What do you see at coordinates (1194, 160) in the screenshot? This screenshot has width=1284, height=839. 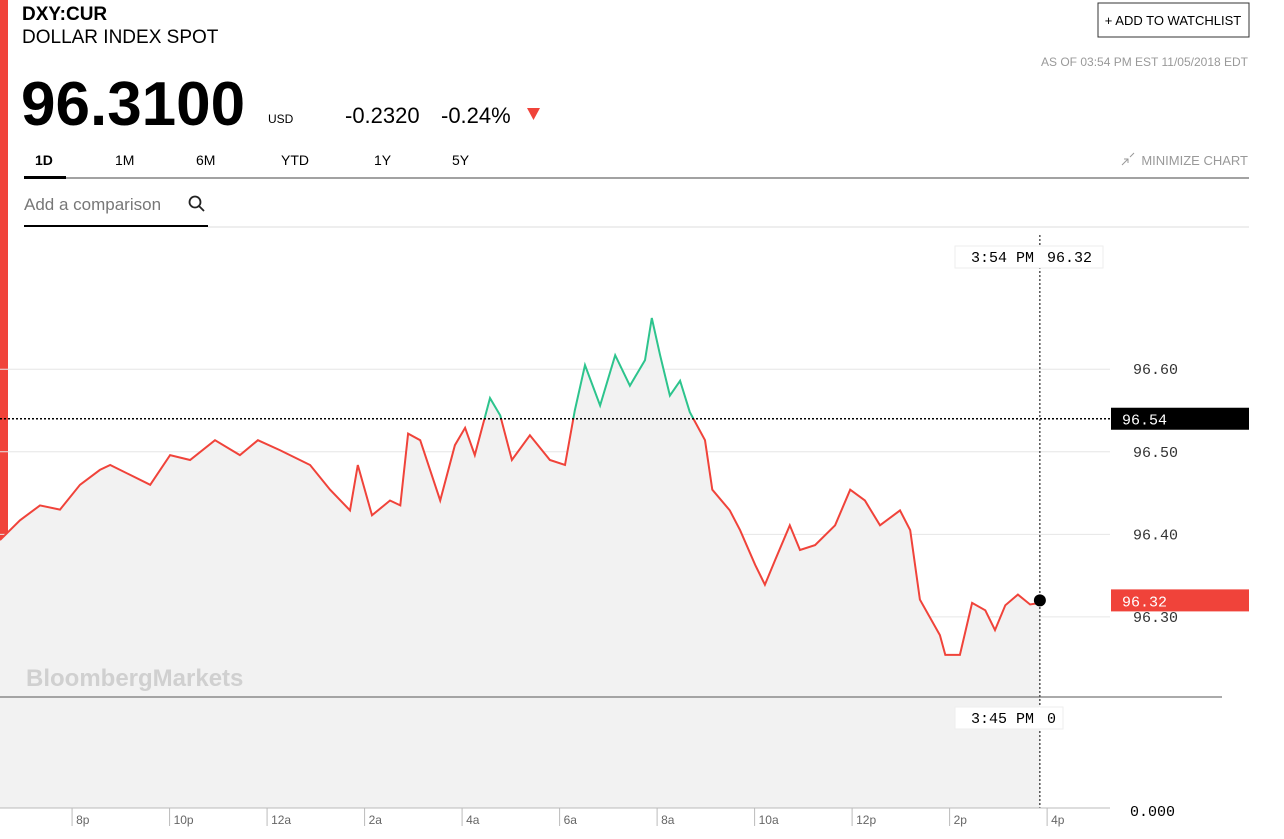 I see `minimize-chart: MINIMIZE CHART` at bounding box center [1194, 160].